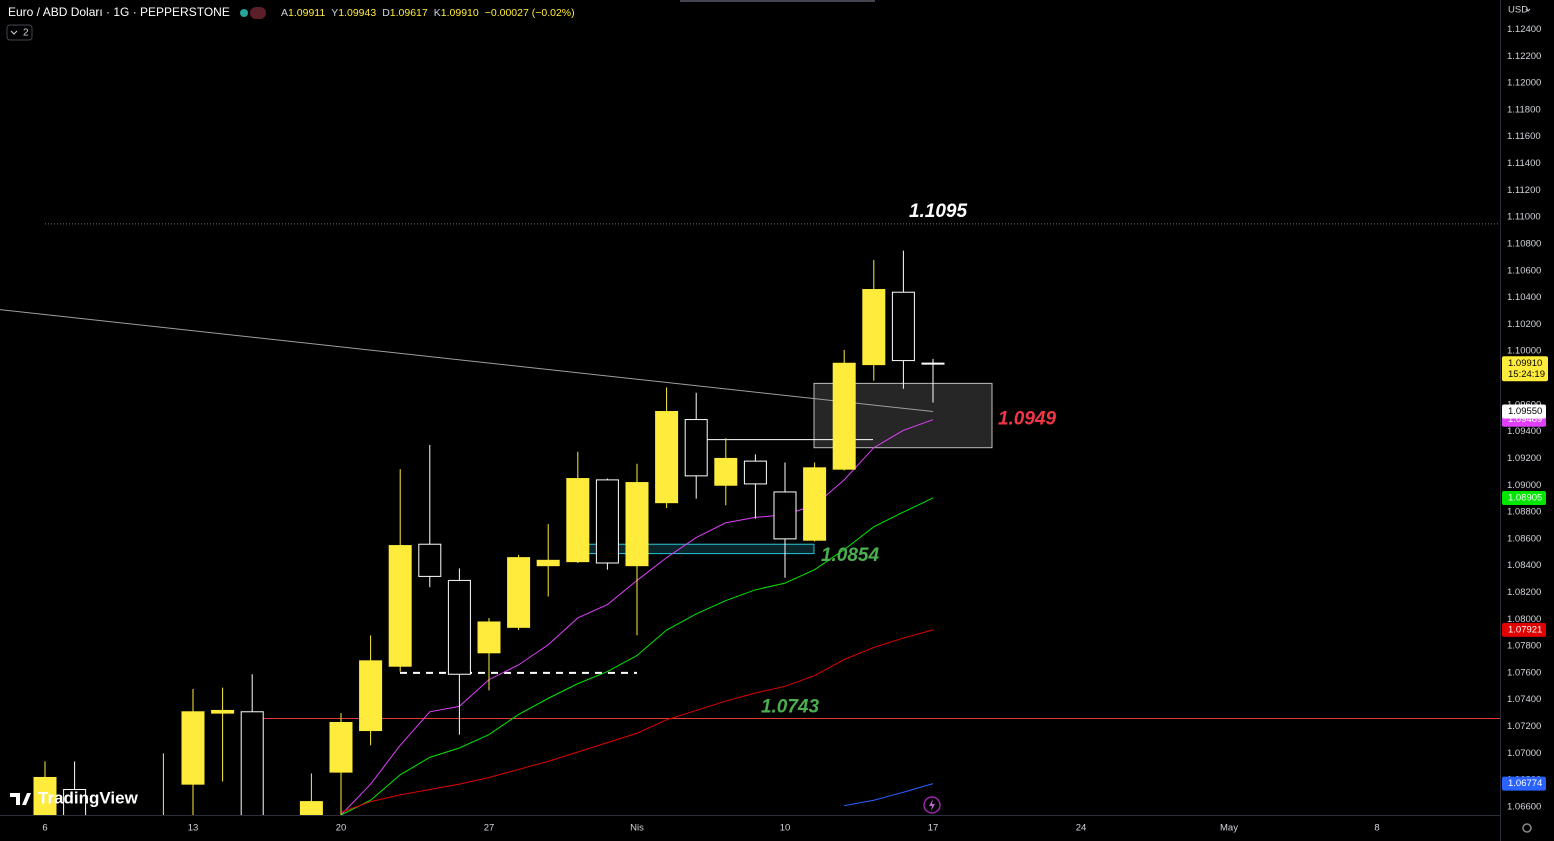 This screenshot has width=1554, height=841. I want to click on price-badge: 1.07921, so click(1525, 629).